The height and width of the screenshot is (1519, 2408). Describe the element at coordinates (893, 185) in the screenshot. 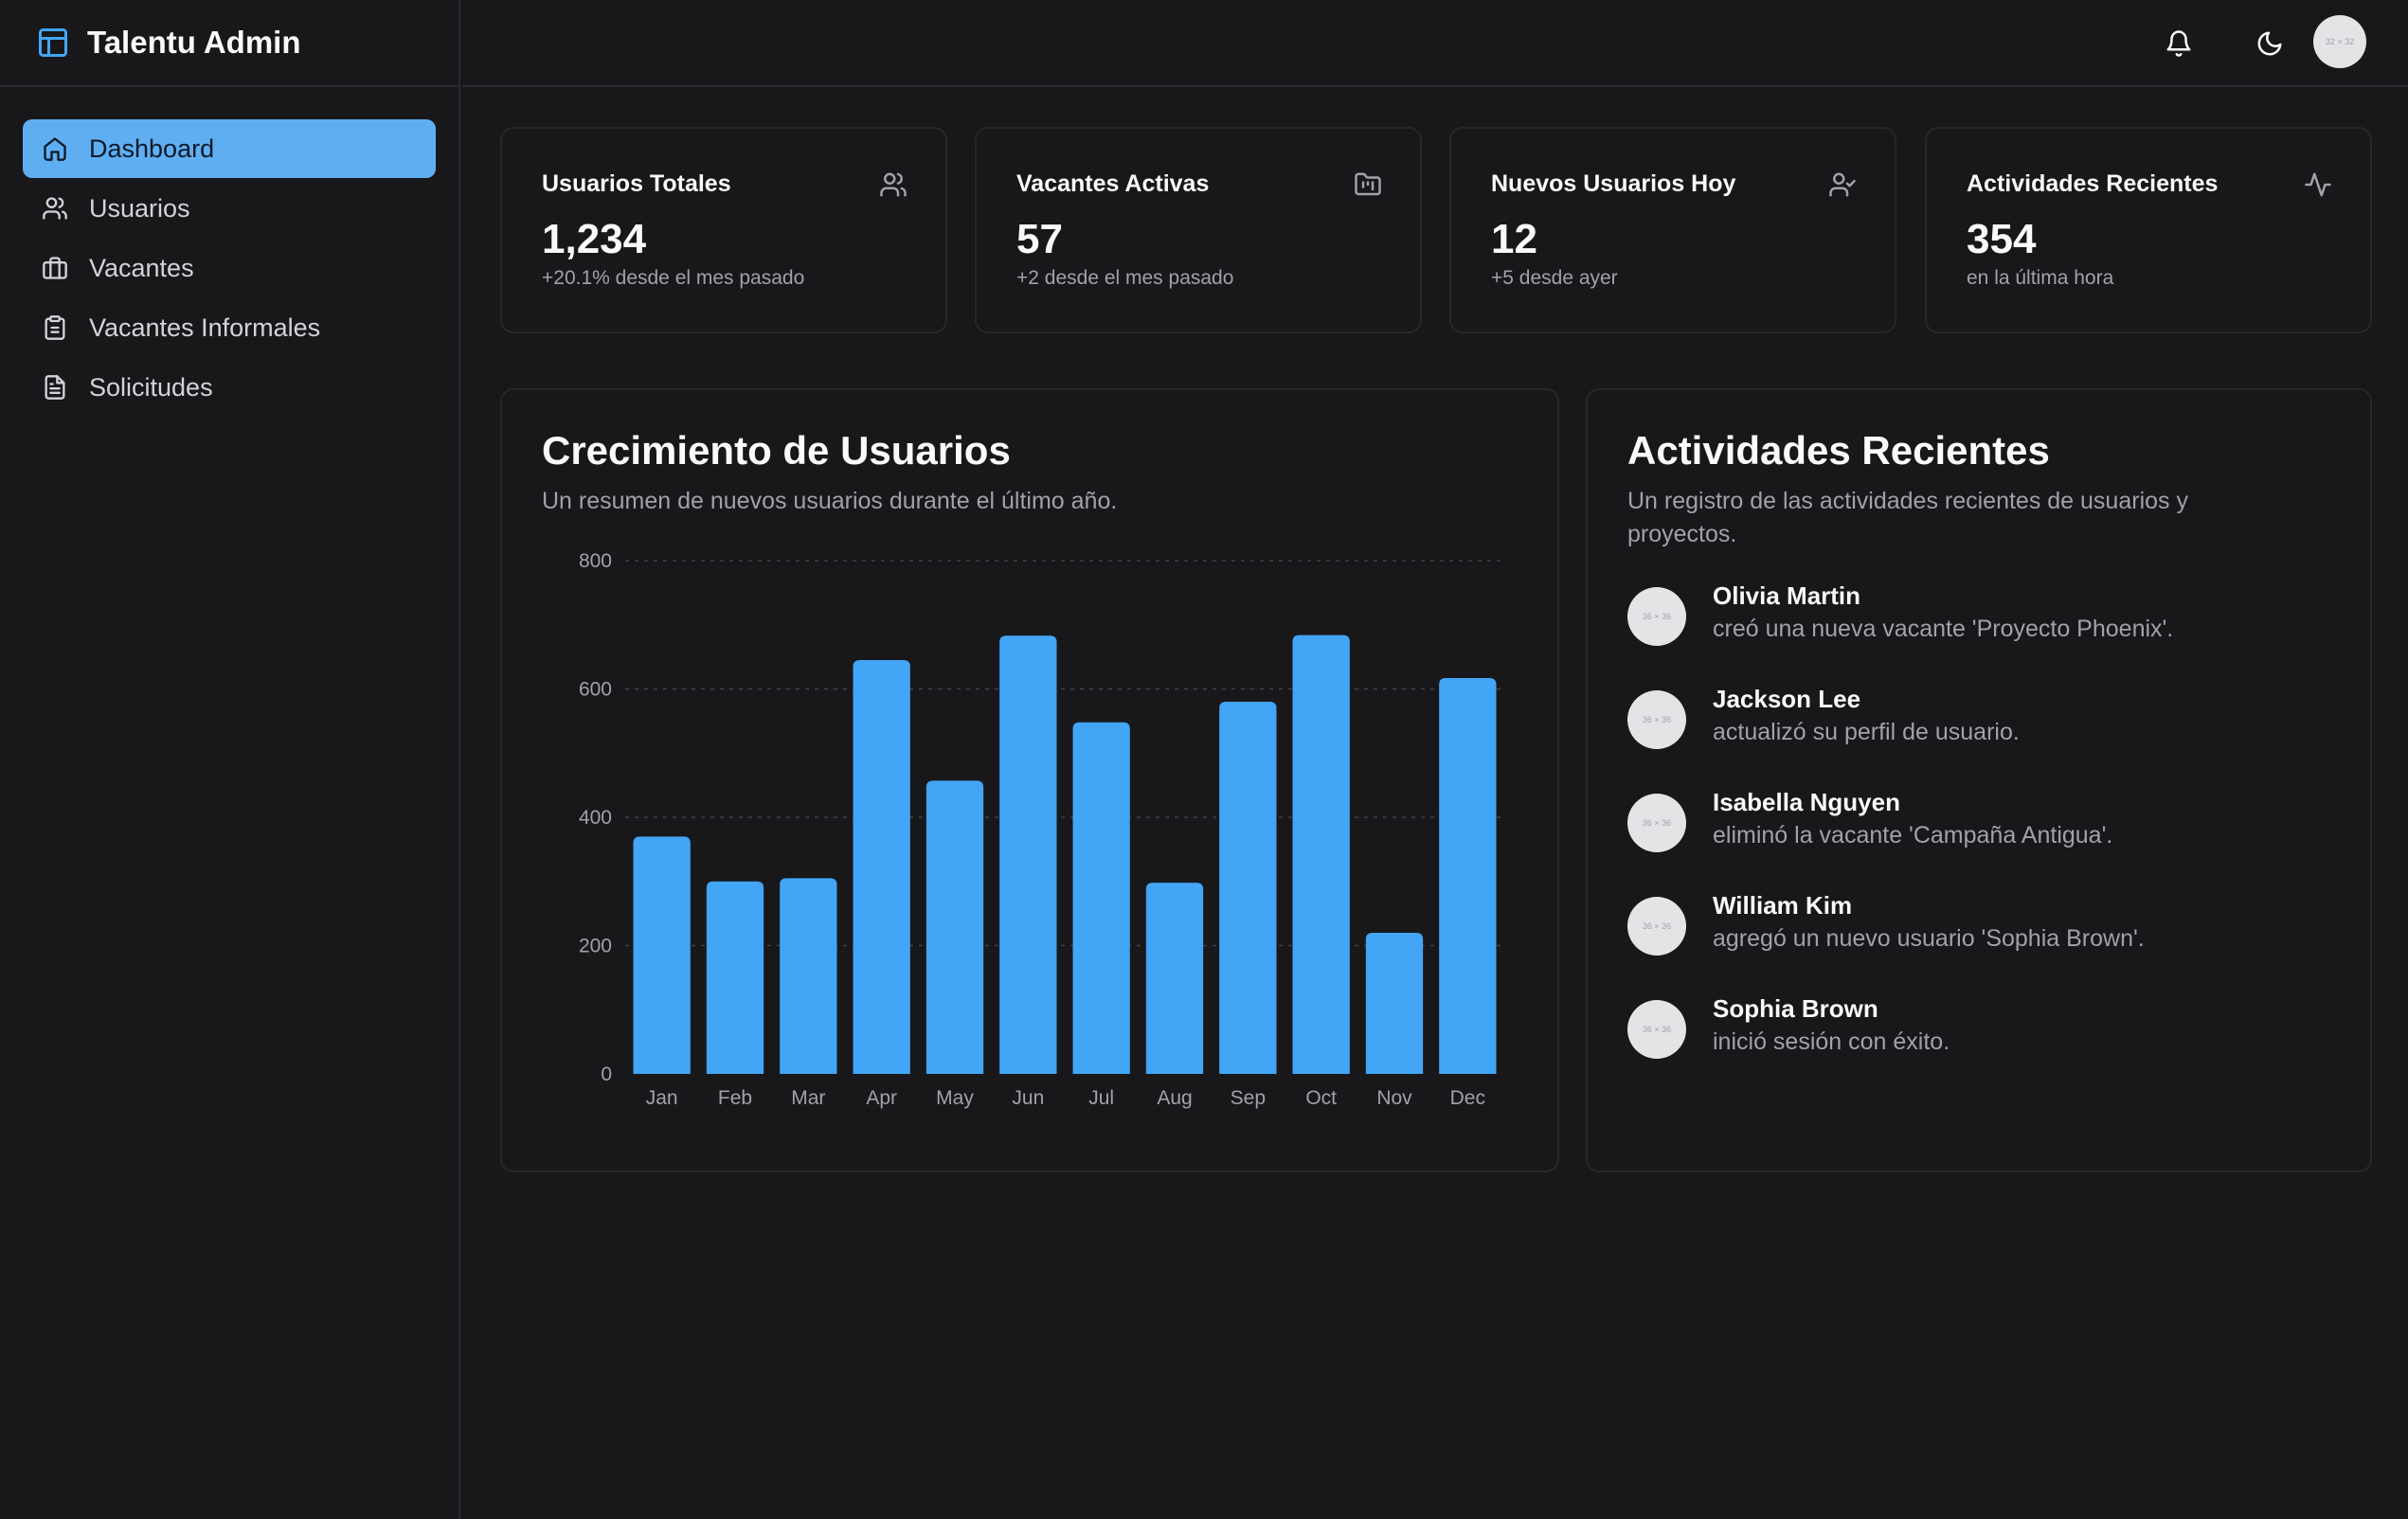

I see `users-icon` at that location.